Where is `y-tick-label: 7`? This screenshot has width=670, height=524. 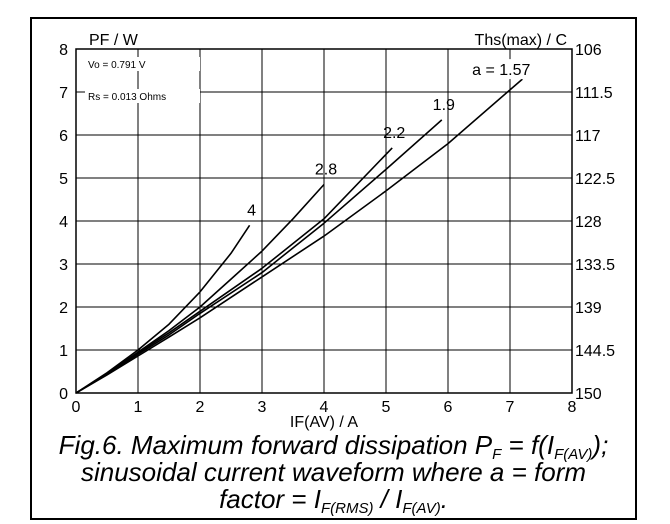 y-tick-label: 7 is located at coordinates (63, 93).